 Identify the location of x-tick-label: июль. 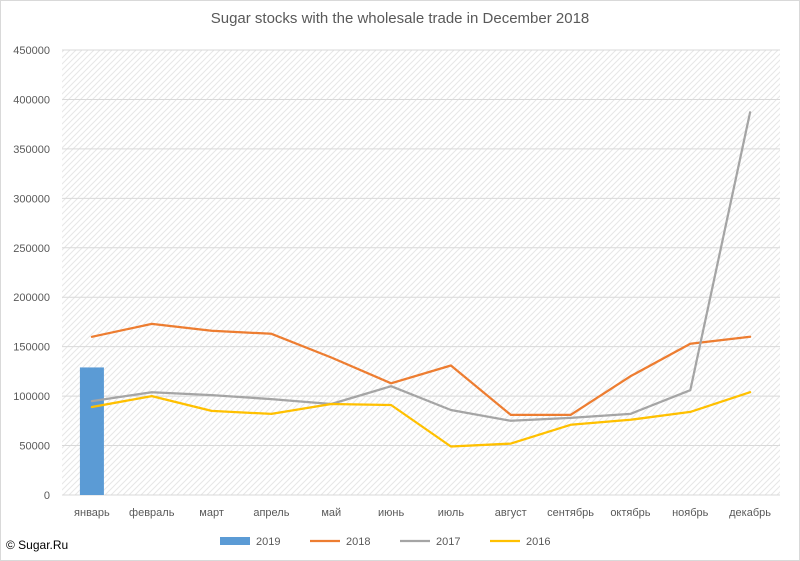
(451, 513).